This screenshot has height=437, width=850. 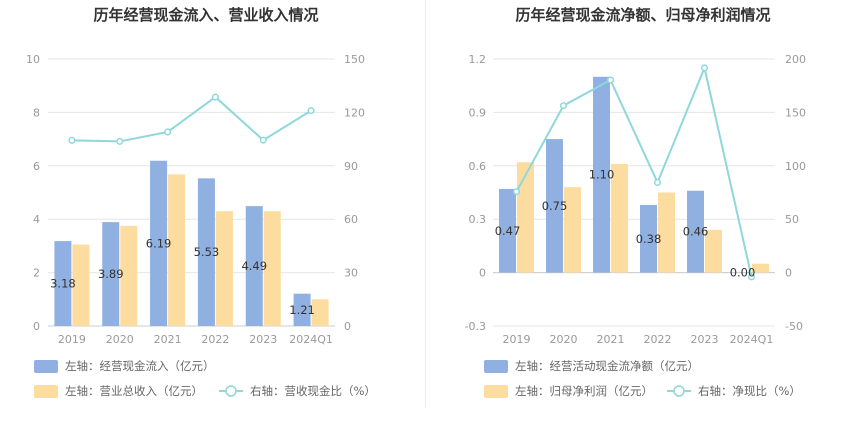 What do you see at coordinates (205, 15) in the screenshot?
I see `chart-title: 历年经营现金流入、营业收入情况` at bounding box center [205, 15].